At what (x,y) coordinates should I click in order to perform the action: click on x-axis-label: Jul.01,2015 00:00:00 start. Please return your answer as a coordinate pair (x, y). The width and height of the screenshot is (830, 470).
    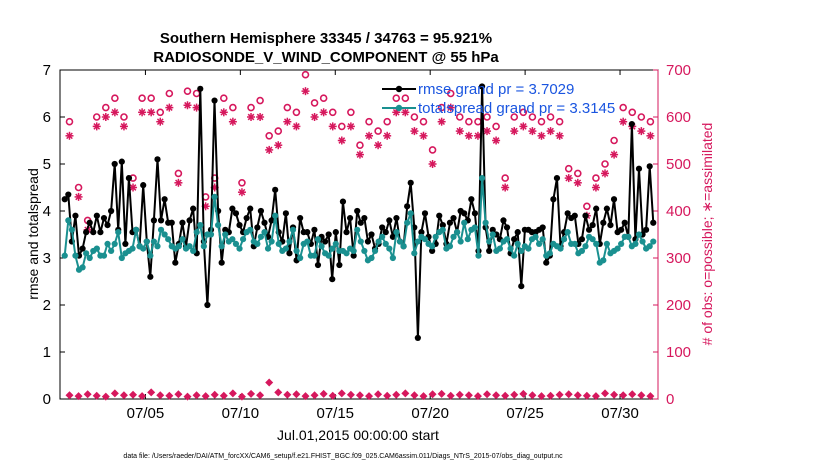
    Looking at the image, I should click on (358, 435).